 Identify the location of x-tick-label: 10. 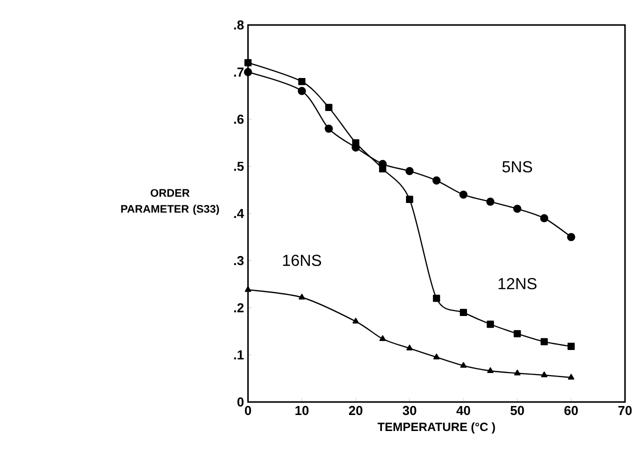
(302, 411).